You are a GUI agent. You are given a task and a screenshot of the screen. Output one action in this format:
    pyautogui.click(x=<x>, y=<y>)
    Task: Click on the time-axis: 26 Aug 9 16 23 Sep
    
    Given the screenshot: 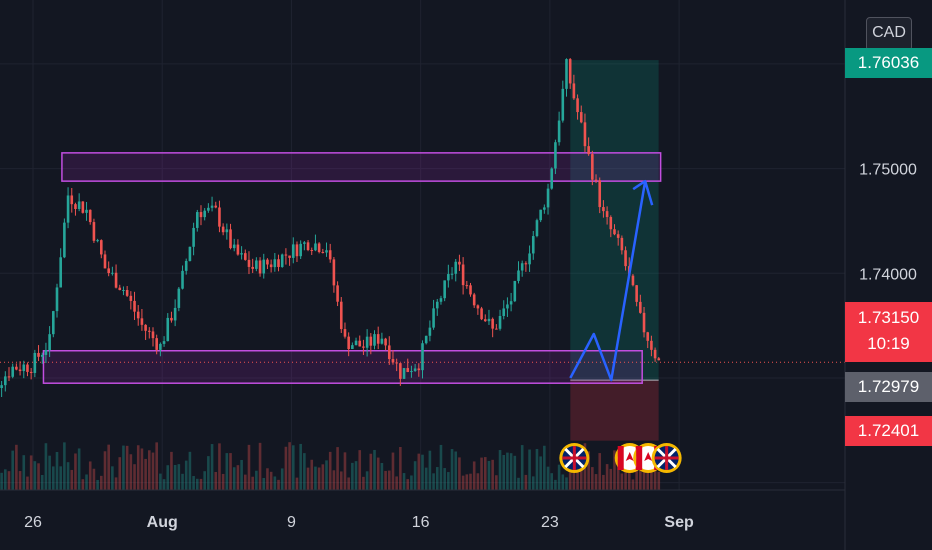 What is the action you would take?
    pyautogui.click(x=359, y=522)
    